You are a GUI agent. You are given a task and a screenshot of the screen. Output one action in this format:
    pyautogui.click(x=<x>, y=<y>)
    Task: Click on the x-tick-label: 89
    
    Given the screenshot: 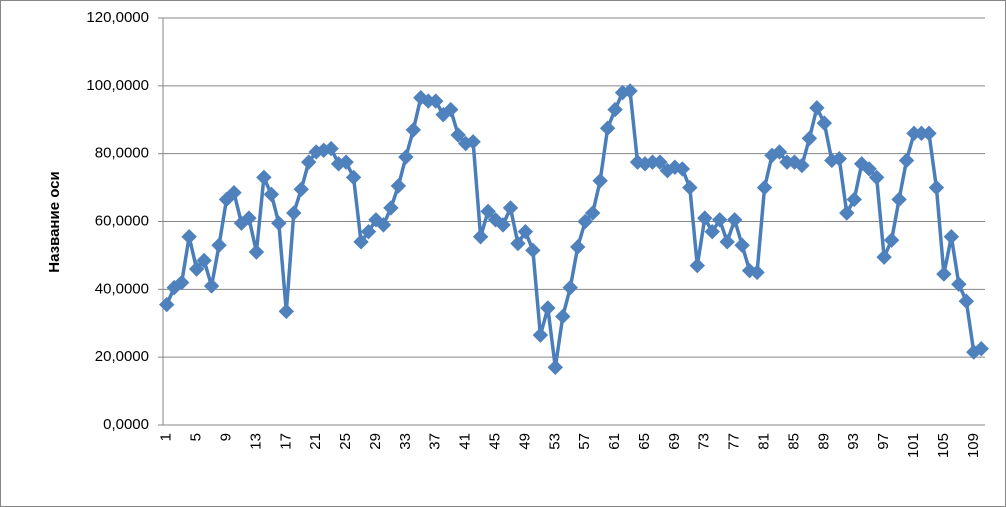 What is the action you would take?
    pyautogui.click(x=823, y=441)
    